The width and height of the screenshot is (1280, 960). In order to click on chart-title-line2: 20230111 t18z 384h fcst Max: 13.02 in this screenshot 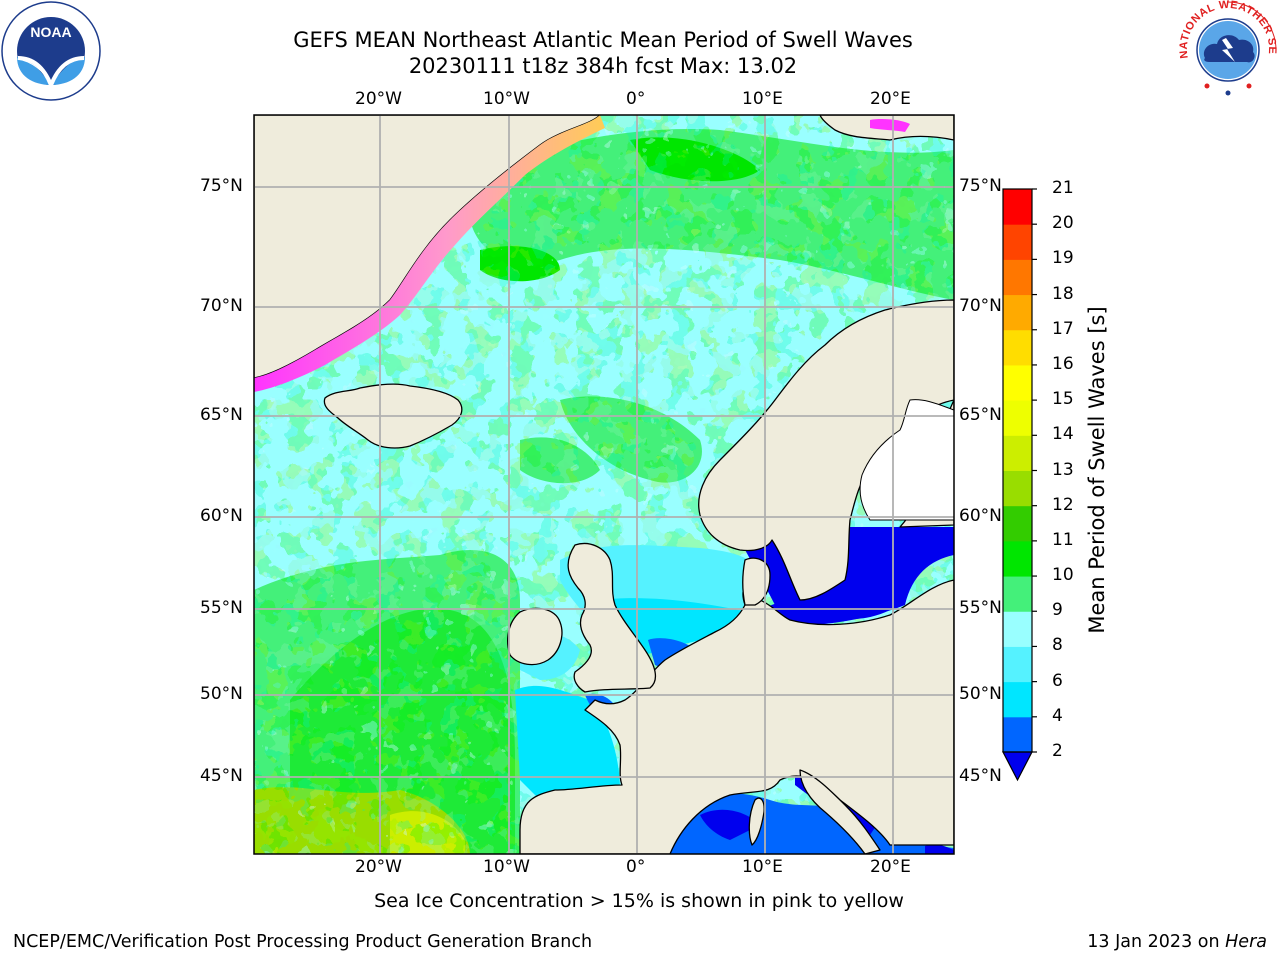, I will do `click(603, 66)`.